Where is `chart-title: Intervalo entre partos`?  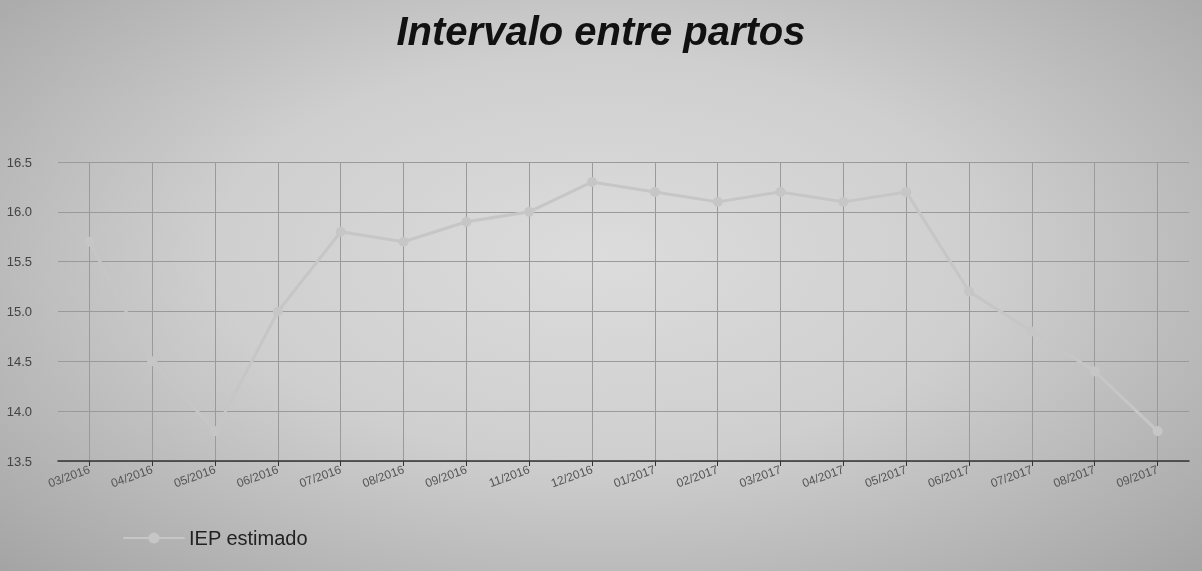
chart-title: Intervalo entre partos is located at coordinates (601, 31).